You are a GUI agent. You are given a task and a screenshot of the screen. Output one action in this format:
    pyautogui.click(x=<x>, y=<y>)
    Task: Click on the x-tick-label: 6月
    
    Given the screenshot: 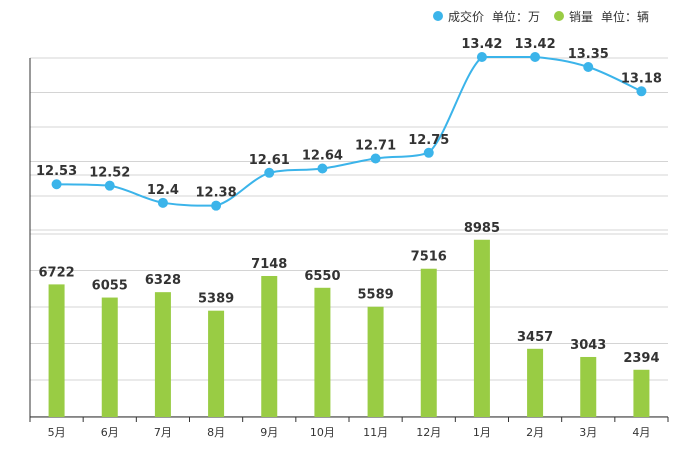 What is the action you would take?
    pyautogui.click(x=110, y=432)
    